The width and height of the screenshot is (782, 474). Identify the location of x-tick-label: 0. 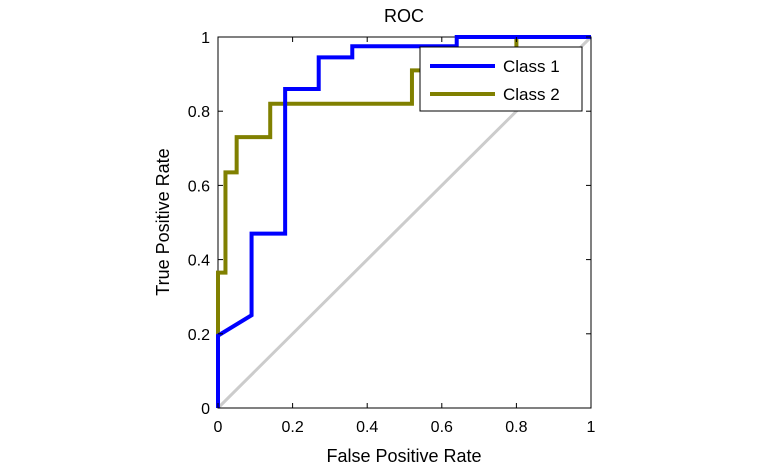
(218, 427).